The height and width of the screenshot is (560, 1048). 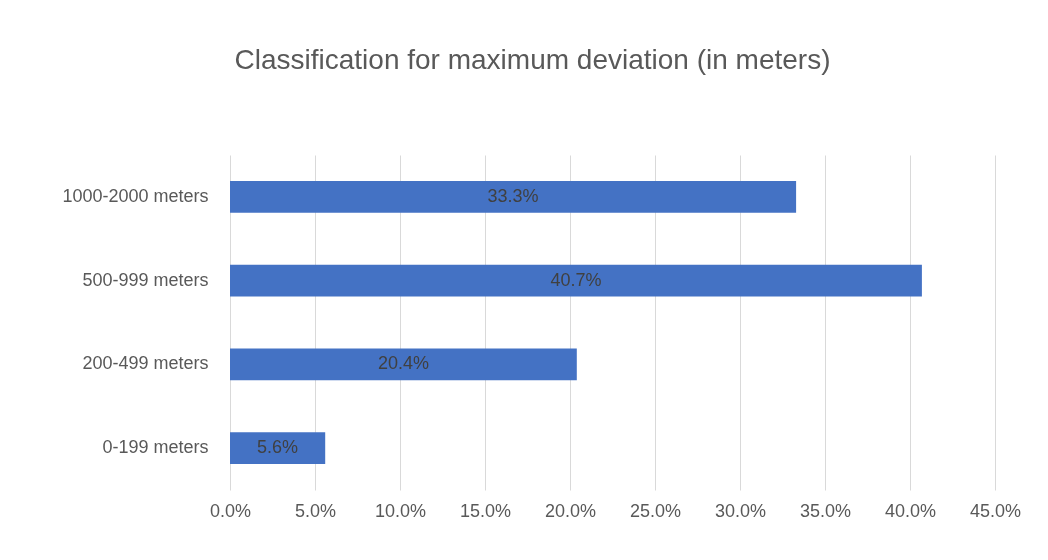 What do you see at coordinates (315, 510) in the screenshot?
I see `x-tick-label: 5.0%` at bounding box center [315, 510].